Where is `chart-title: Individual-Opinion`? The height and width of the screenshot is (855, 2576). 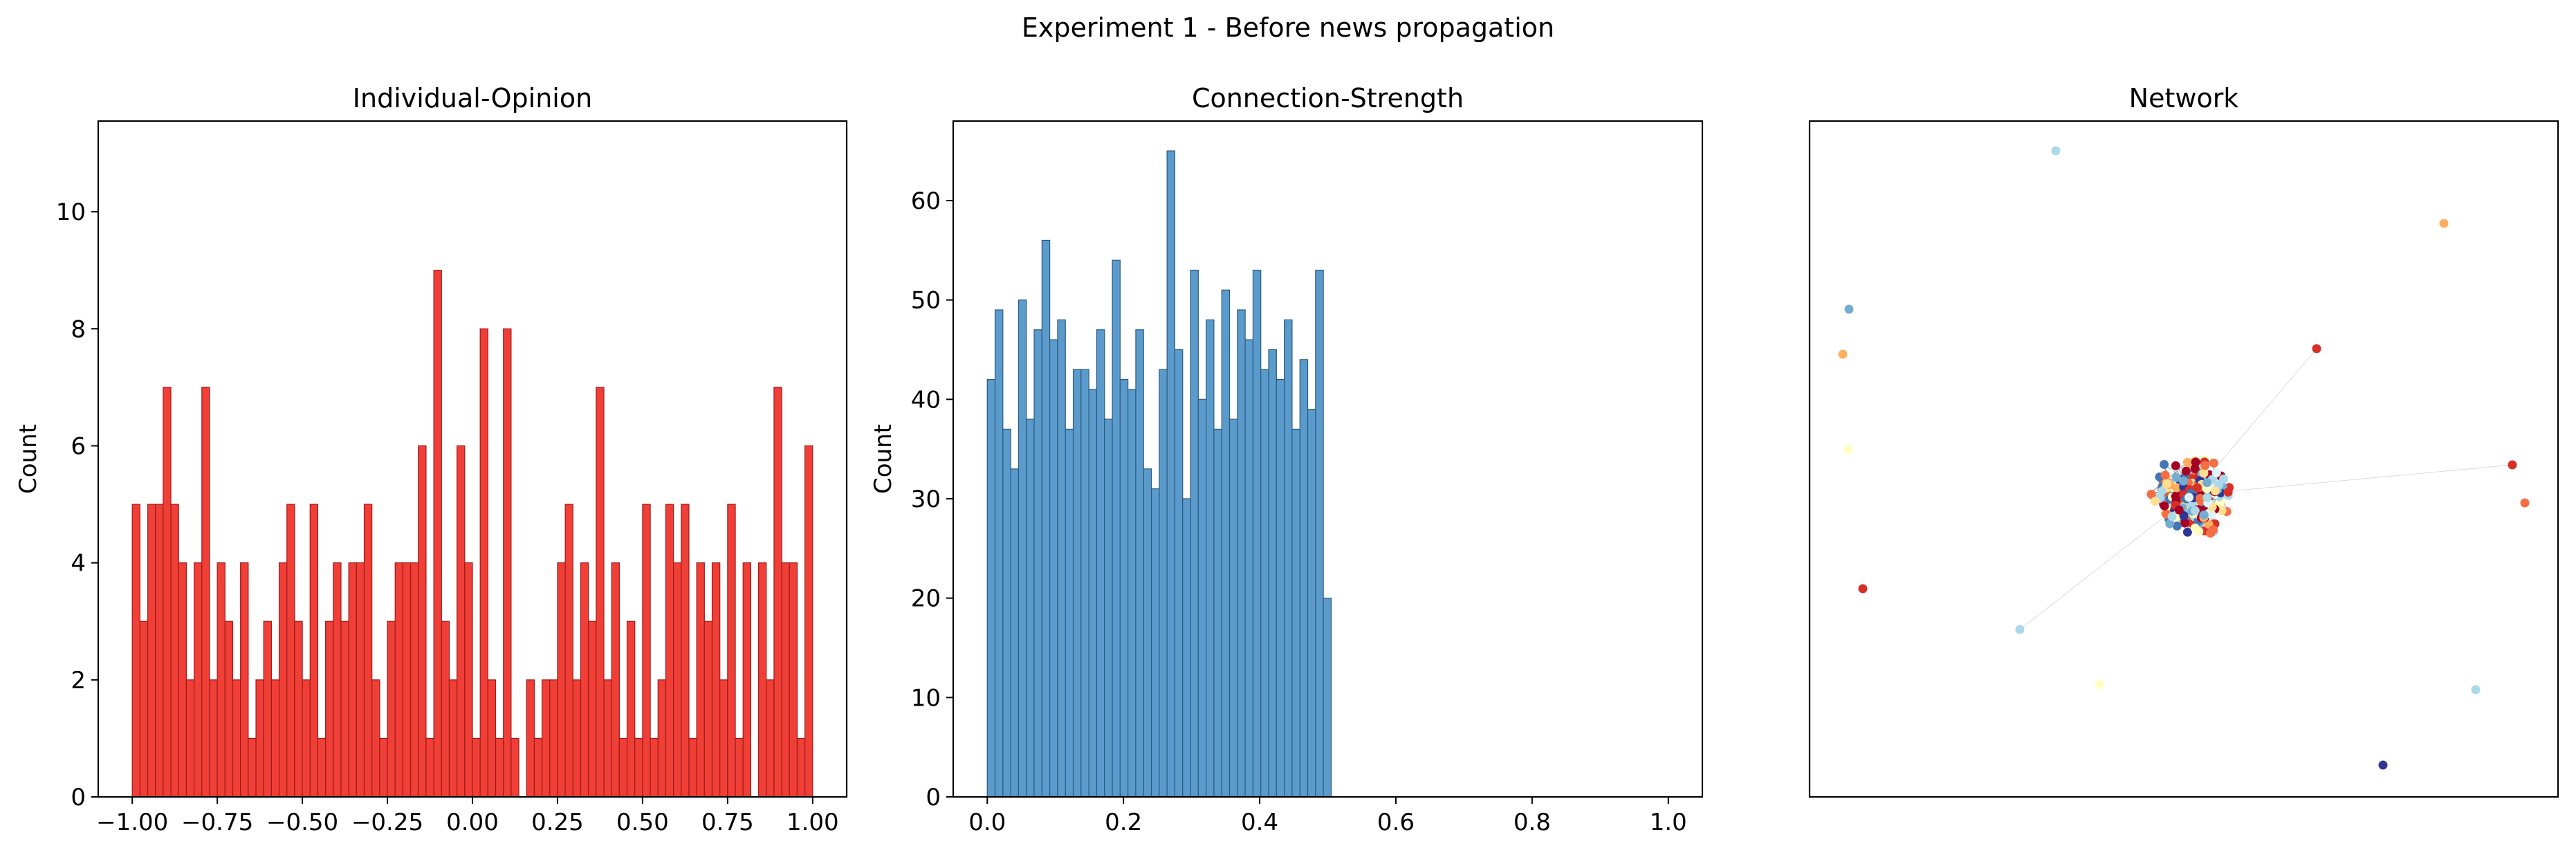 chart-title: Individual-Opinion is located at coordinates (472, 98).